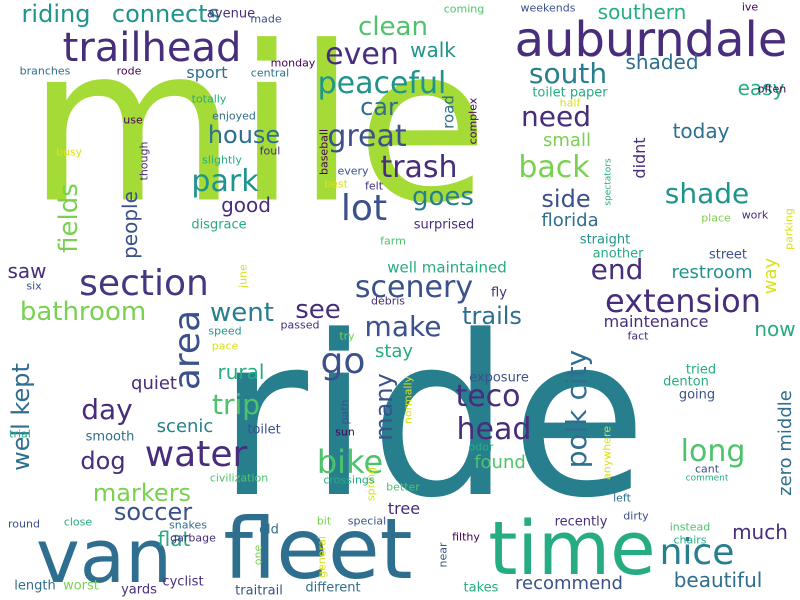 The height and width of the screenshot is (600, 800). I want to click on word-small: small, so click(567, 140).